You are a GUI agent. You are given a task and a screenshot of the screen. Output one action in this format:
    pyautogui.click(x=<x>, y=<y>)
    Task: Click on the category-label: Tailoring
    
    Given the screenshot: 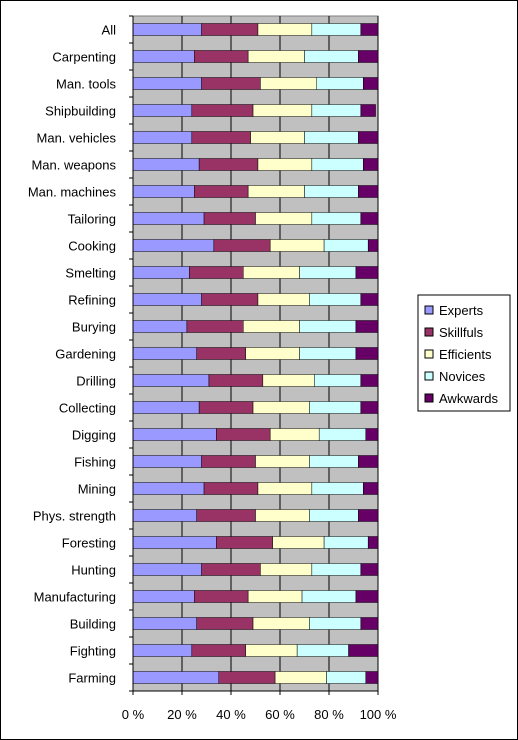 What is the action you would take?
    pyautogui.click(x=92, y=219)
    